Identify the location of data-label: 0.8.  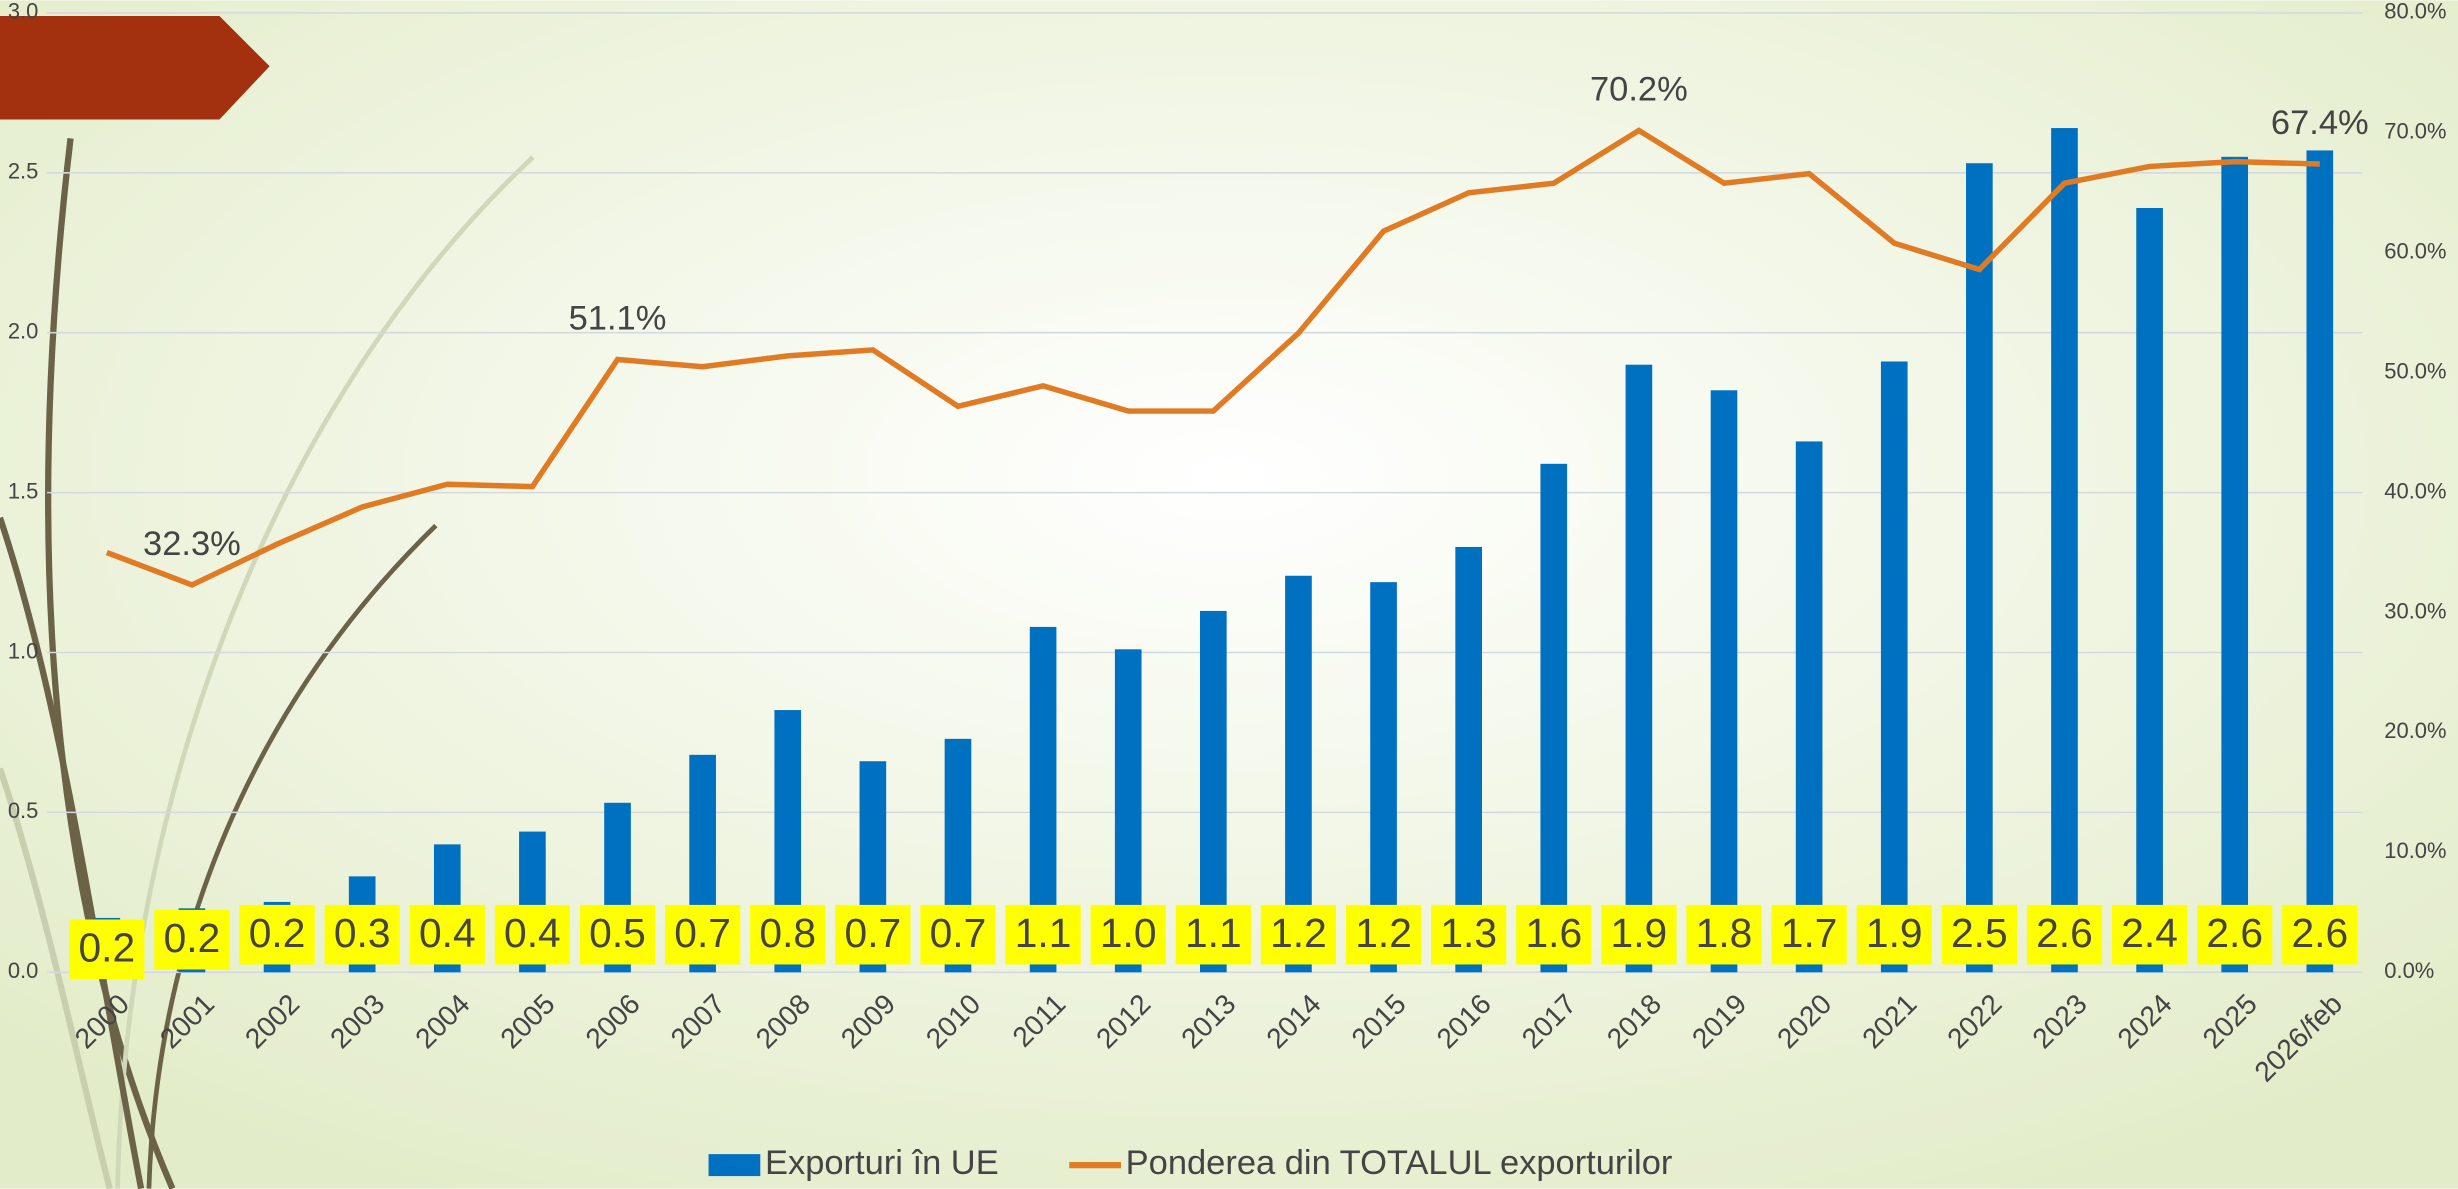
(787, 933).